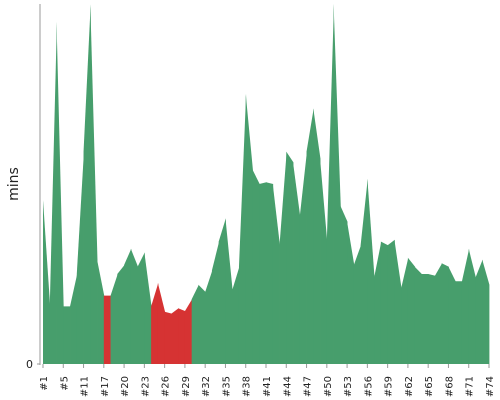 Image resolution: width=500 pixels, height=400 pixels. I want to click on x-tick-label: #44, so click(287, 386).